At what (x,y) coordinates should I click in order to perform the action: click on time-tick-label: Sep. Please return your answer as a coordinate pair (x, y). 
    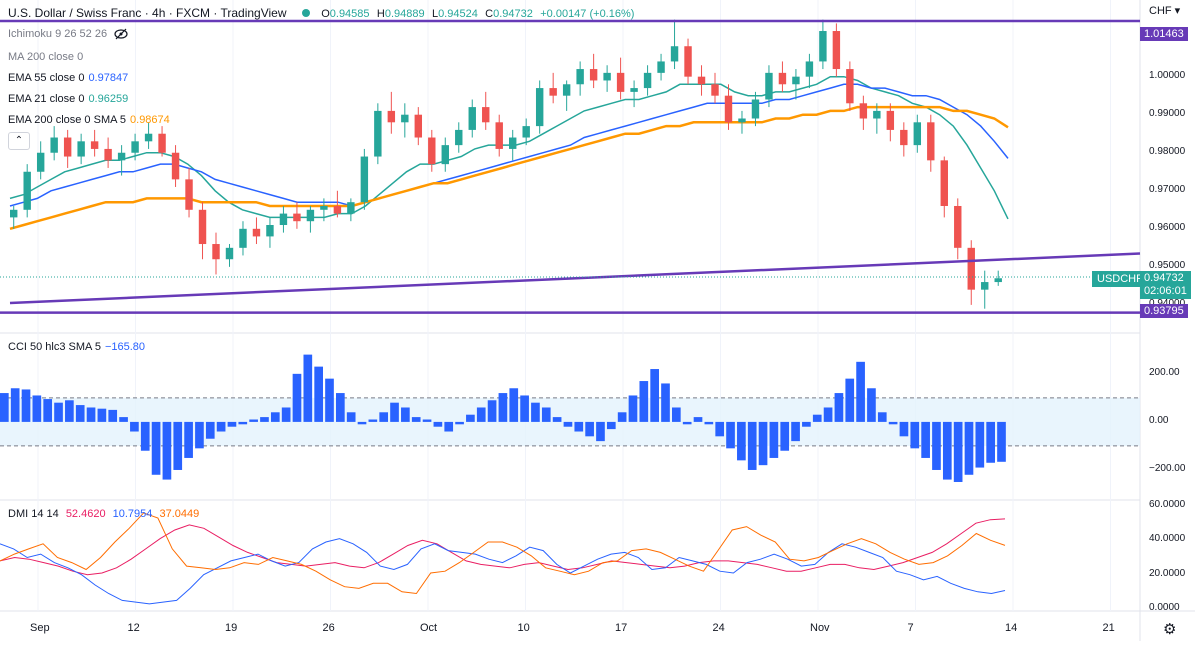
    Looking at the image, I should click on (40, 628).